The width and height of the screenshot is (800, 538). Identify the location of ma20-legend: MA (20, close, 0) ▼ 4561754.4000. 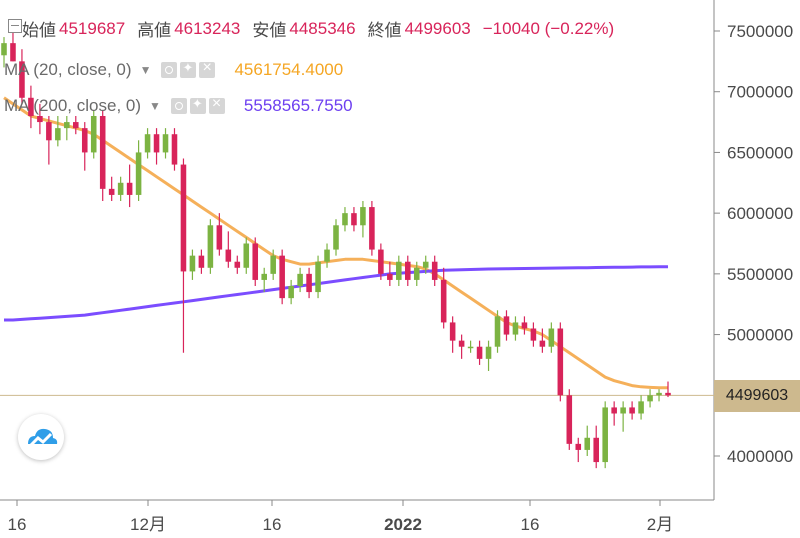
(174, 69).